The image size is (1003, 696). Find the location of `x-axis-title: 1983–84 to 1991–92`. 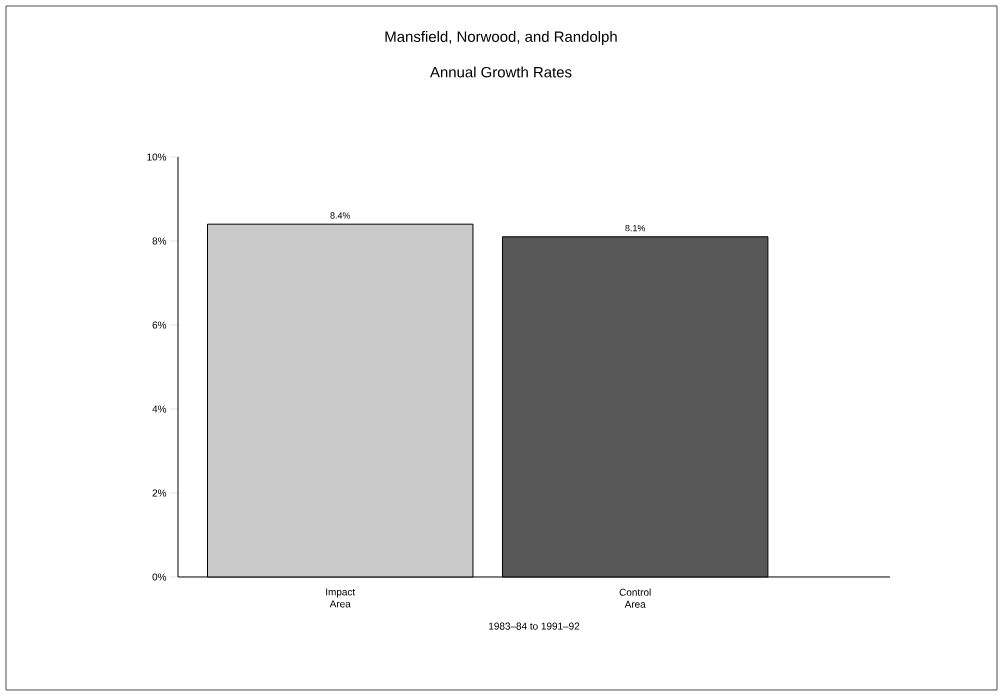

x-axis-title: 1983–84 to 1991–92 is located at coordinates (534, 626).